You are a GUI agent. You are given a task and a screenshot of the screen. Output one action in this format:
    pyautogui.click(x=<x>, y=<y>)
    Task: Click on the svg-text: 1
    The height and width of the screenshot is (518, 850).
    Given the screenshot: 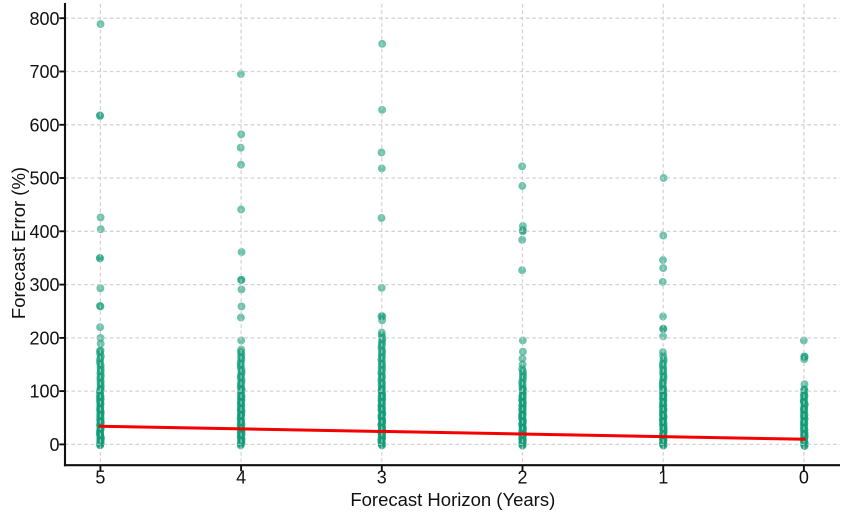 What is the action you would take?
    pyautogui.click(x=663, y=478)
    